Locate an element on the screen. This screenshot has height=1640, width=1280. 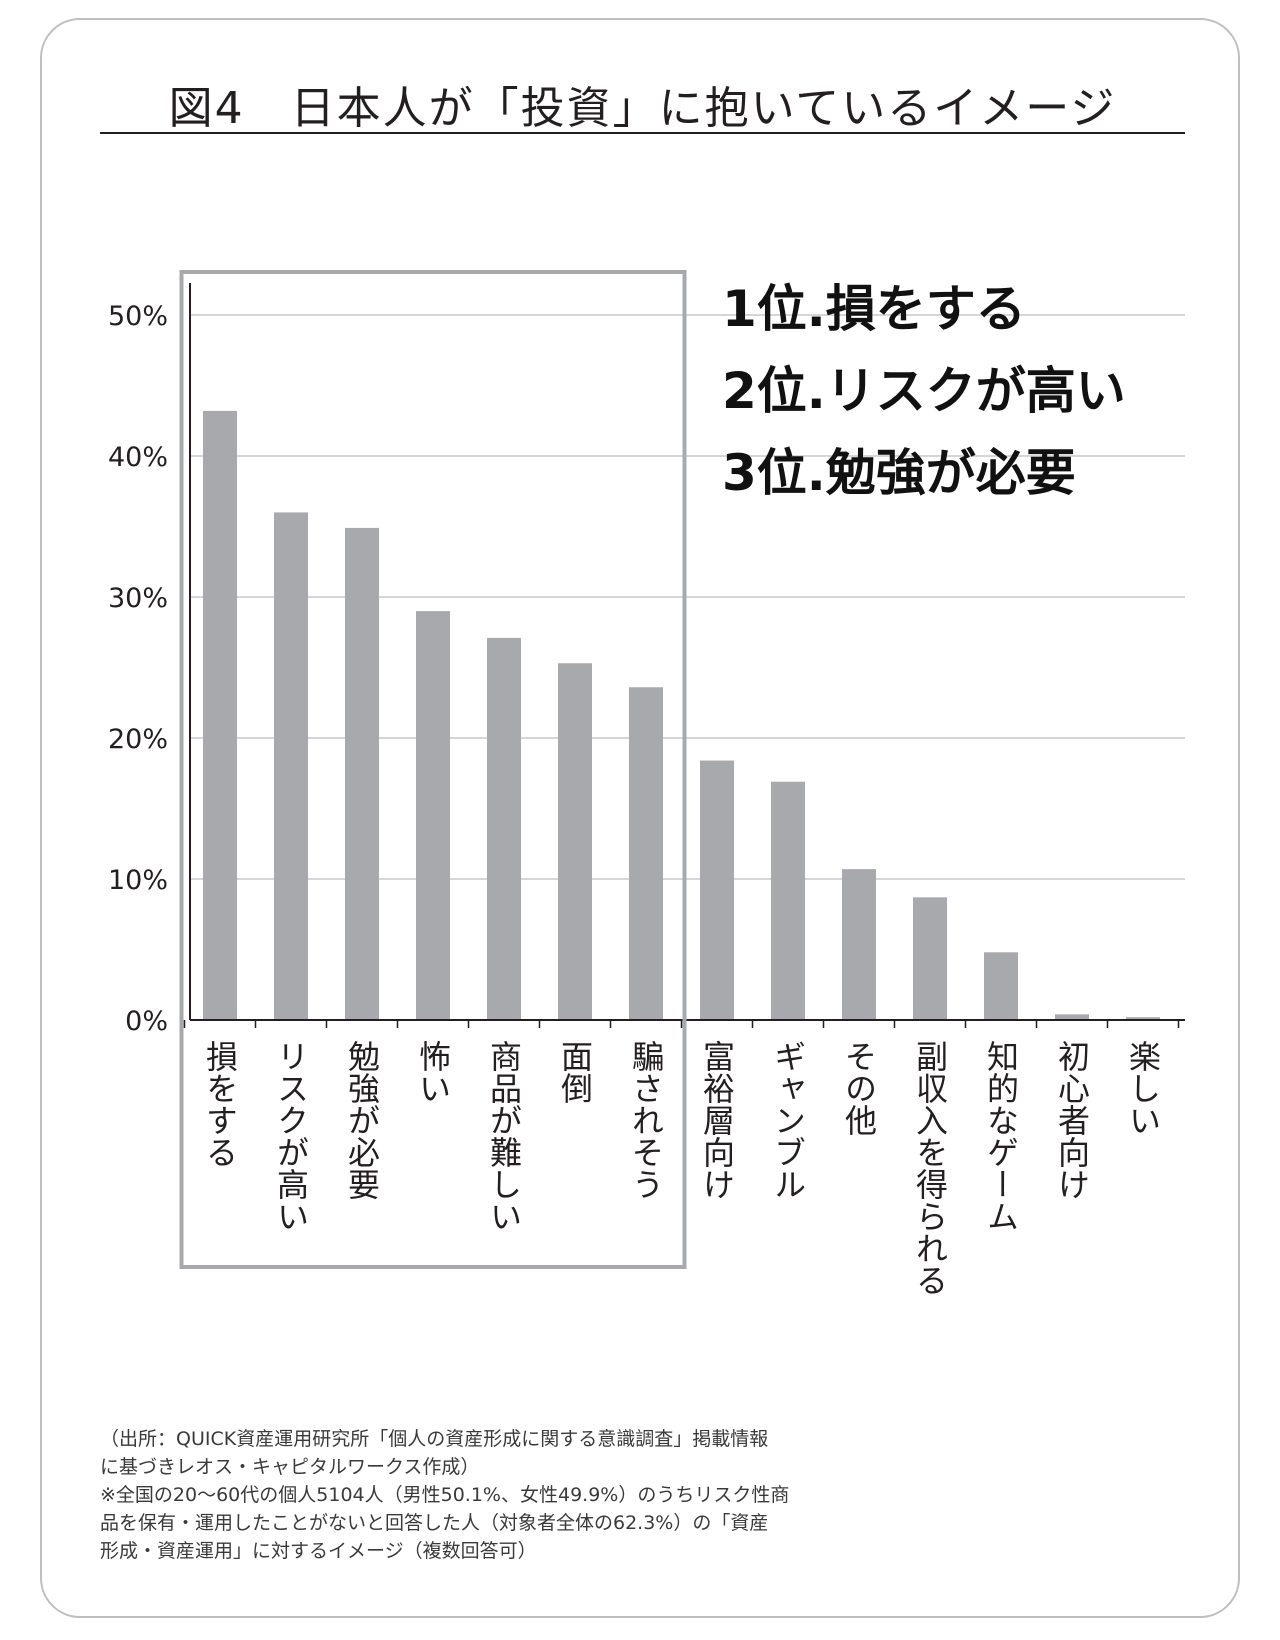
x-tick-label: 騙されそう is located at coordinates (646, 1120).